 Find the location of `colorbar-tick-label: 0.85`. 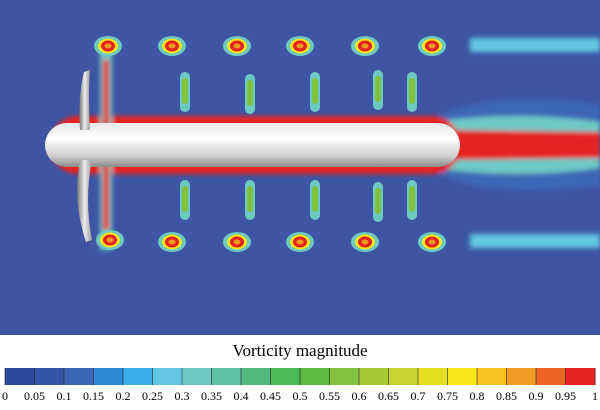

colorbar-tick-label: 0.85 is located at coordinates (506, 396).